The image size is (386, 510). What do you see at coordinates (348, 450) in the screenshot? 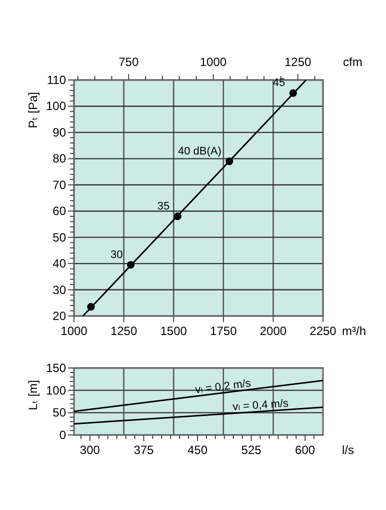
I see `x-axis-title: l/s` at bounding box center [348, 450].